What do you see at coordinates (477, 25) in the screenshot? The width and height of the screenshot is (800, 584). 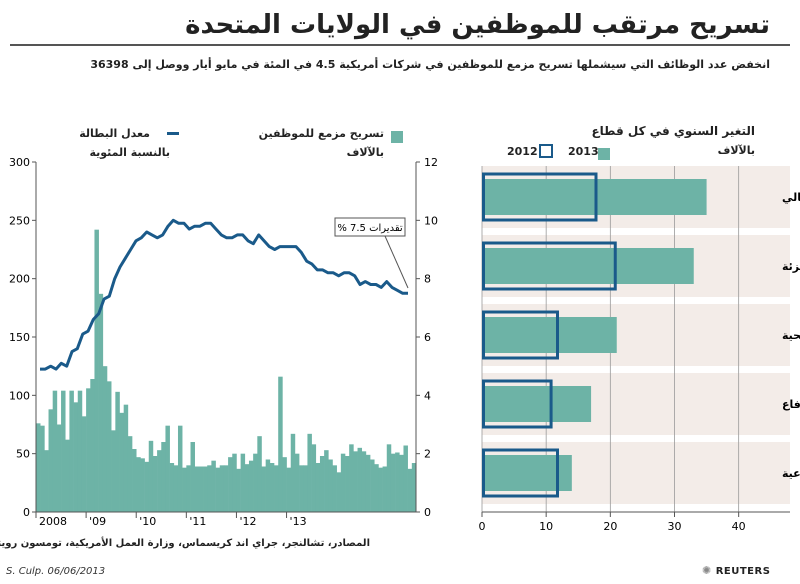 I see `page-title: تسريح مرتقب للموظفين في الولايات المتحدة` at bounding box center [477, 25].